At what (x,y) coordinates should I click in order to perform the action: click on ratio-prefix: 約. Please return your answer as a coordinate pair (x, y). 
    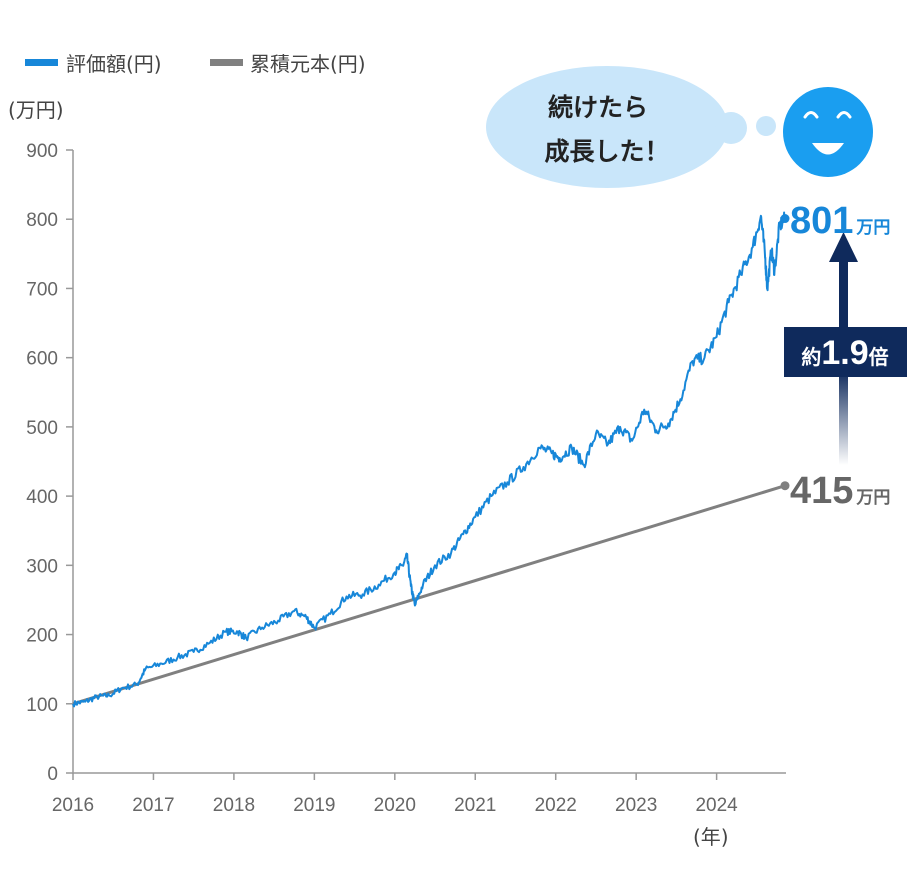
    Looking at the image, I should click on (811, 357).